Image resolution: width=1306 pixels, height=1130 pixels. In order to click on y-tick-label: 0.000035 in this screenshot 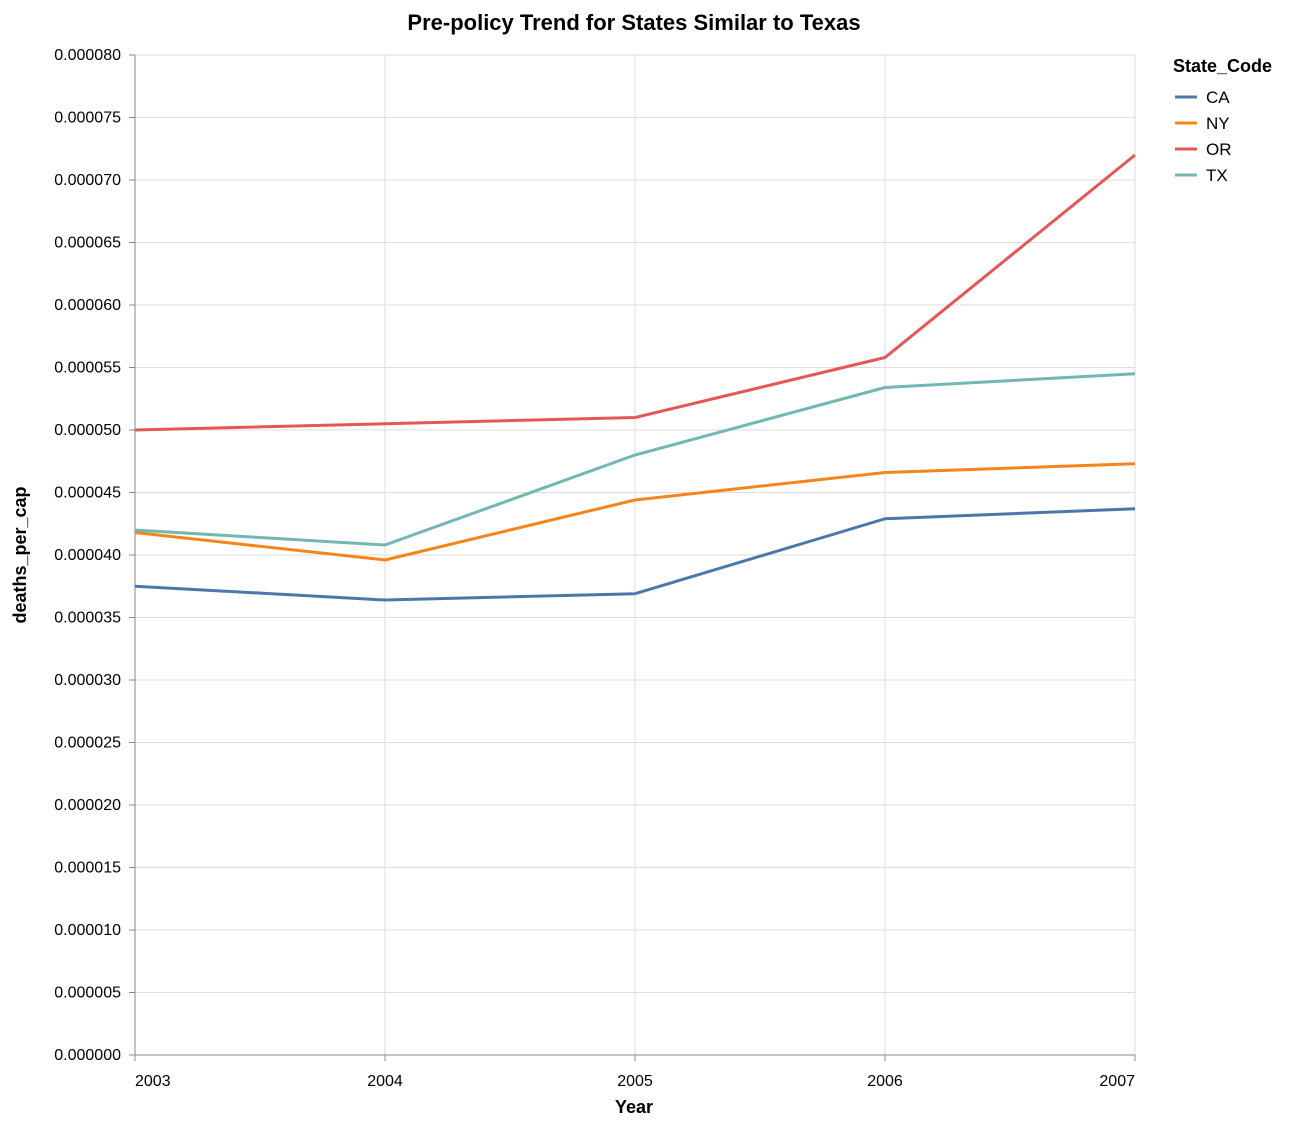, I will do `click(87, 618)`.